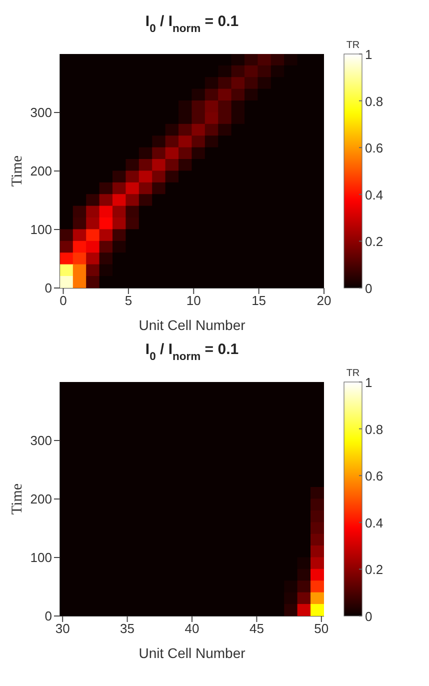  Describe the element at coordinates (259, 300) in the screenshot. I see `x-tick-label: 15` at that location.